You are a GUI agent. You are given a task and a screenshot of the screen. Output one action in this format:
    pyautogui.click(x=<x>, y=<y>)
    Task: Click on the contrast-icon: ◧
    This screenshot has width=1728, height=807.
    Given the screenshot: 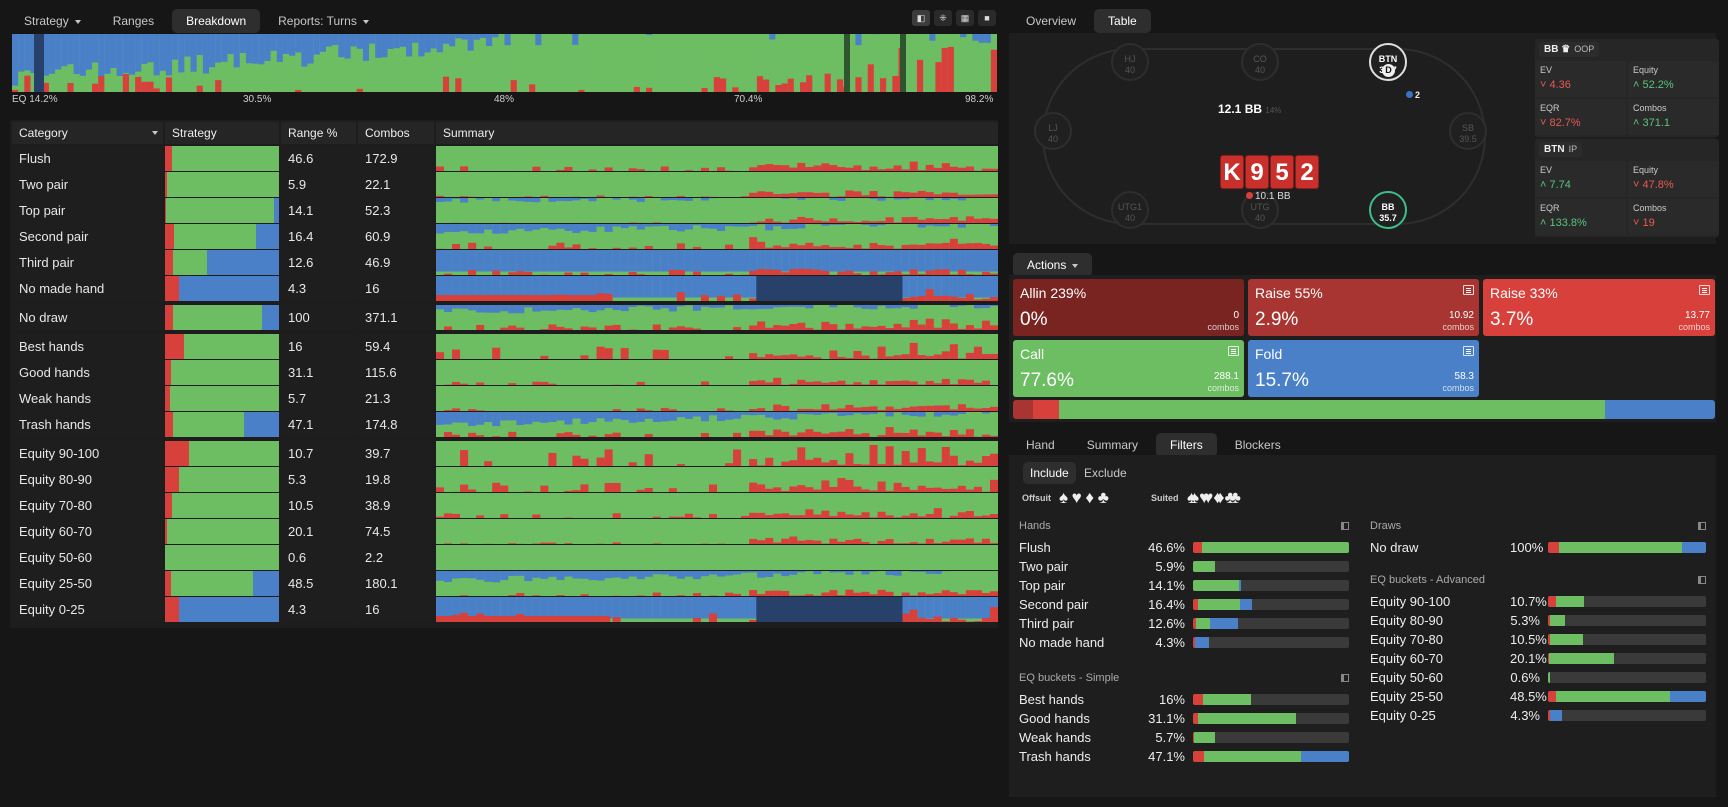 What is the action you would take?
    pyautogui.click(x=921, y=18)
    